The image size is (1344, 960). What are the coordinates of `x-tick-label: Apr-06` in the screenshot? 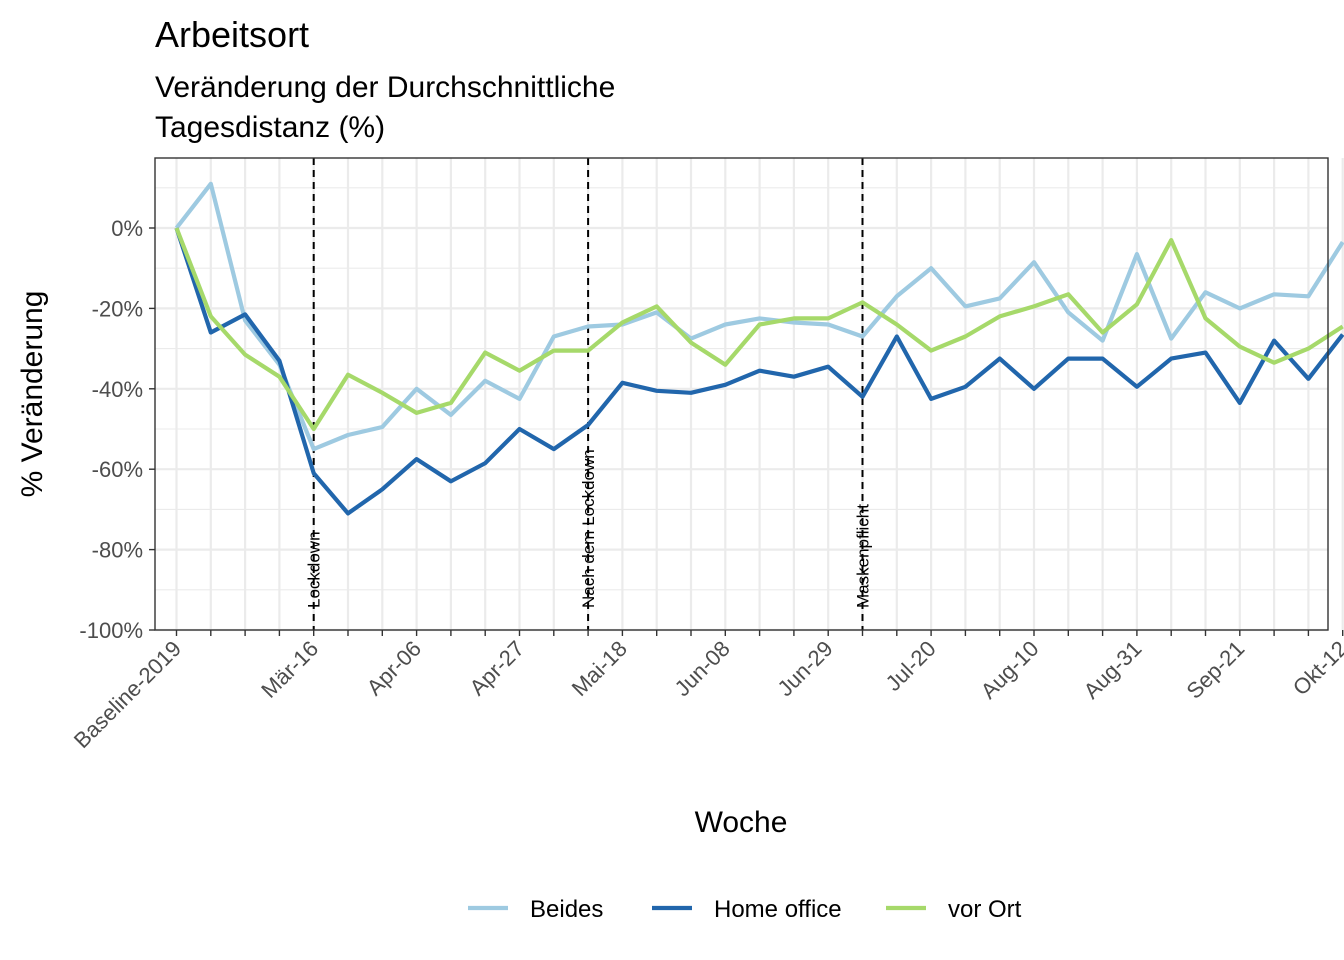 It's located at (394, 668).